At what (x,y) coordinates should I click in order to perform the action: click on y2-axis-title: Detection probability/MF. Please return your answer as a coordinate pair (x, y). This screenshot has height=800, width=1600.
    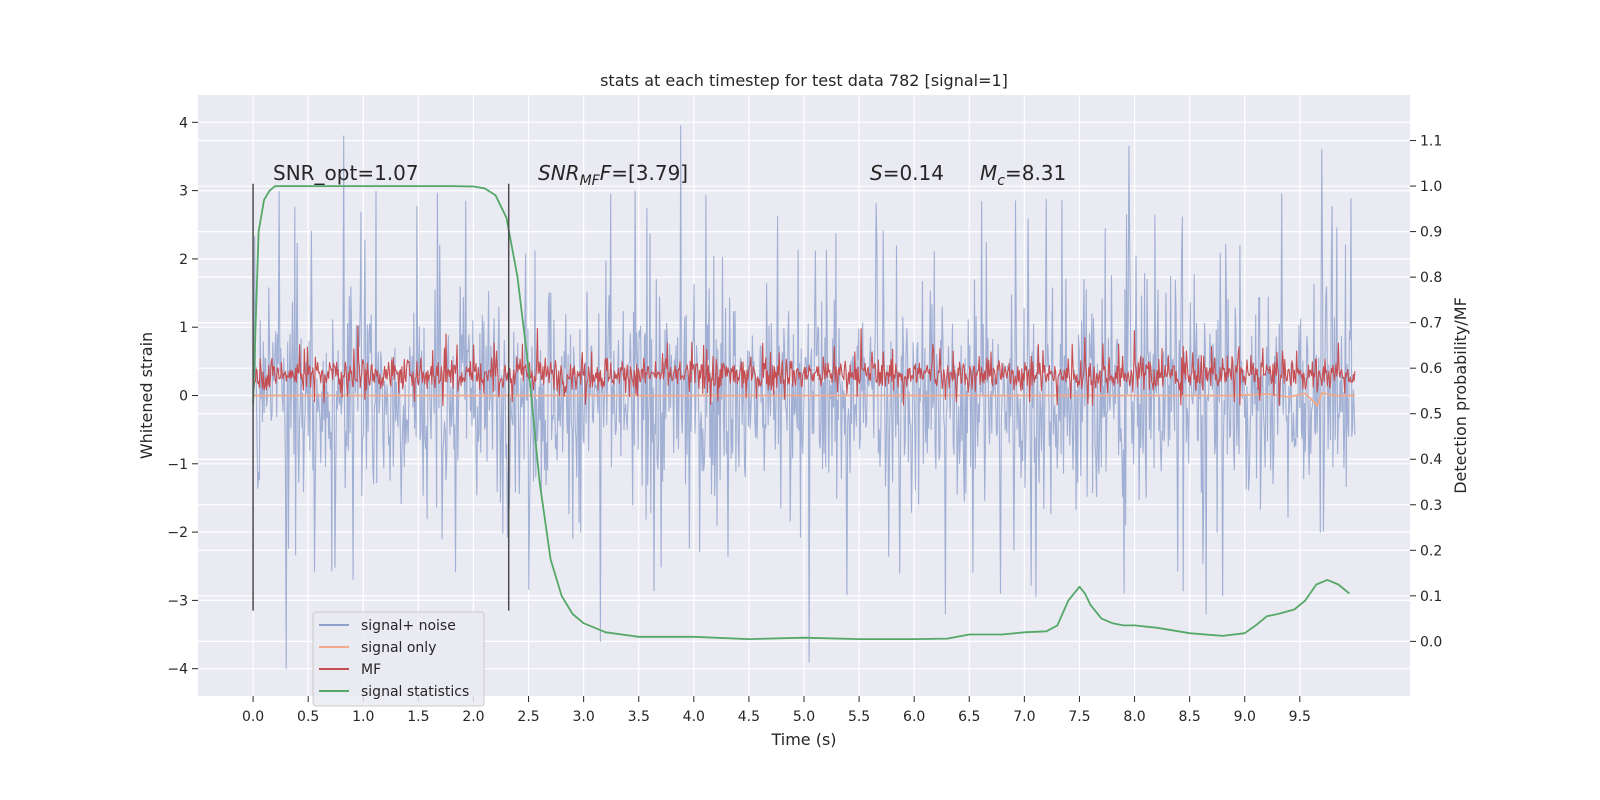
    Looking at the image, I should click on (1460, 395).